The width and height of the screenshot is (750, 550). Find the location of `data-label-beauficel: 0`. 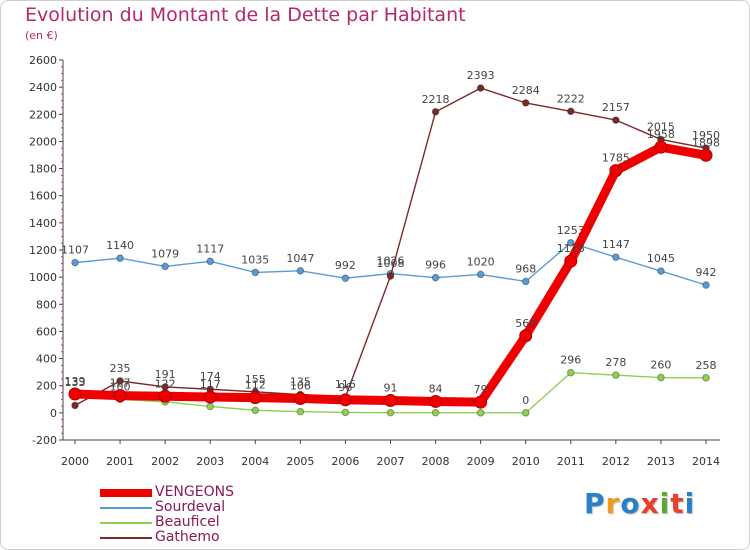

data-label-beauficel: 0 is located at coordinates (525, 400).